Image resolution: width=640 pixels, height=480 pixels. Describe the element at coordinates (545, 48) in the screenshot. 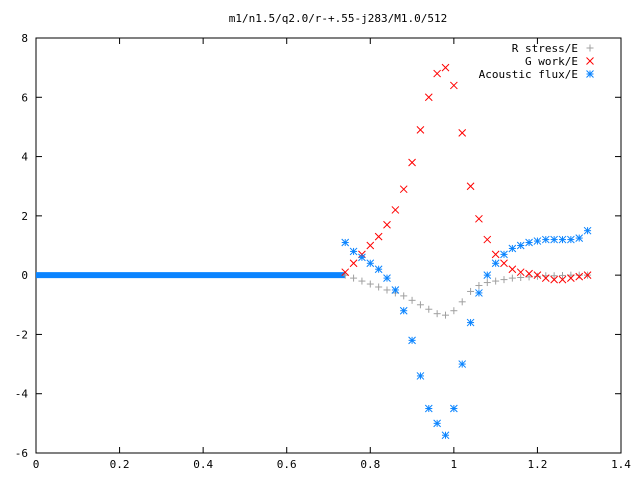

I see `legend-label: R stress/E` at that location.